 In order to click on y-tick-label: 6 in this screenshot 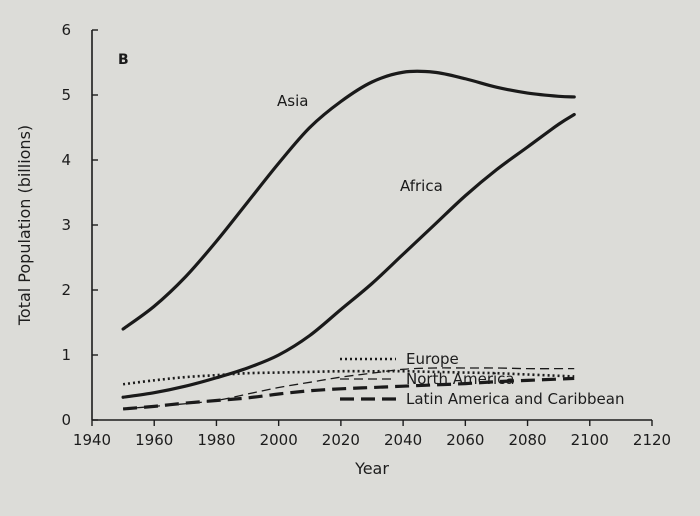, I will do `click(66, 30)`.